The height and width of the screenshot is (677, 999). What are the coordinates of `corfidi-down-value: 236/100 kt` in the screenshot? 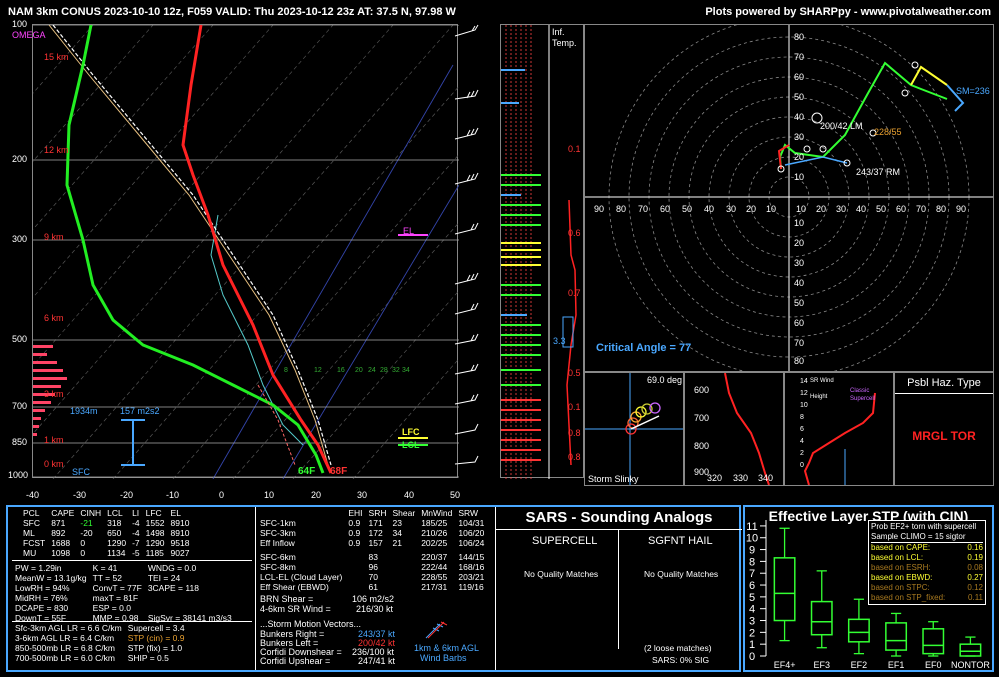 It's located at (373, 652).